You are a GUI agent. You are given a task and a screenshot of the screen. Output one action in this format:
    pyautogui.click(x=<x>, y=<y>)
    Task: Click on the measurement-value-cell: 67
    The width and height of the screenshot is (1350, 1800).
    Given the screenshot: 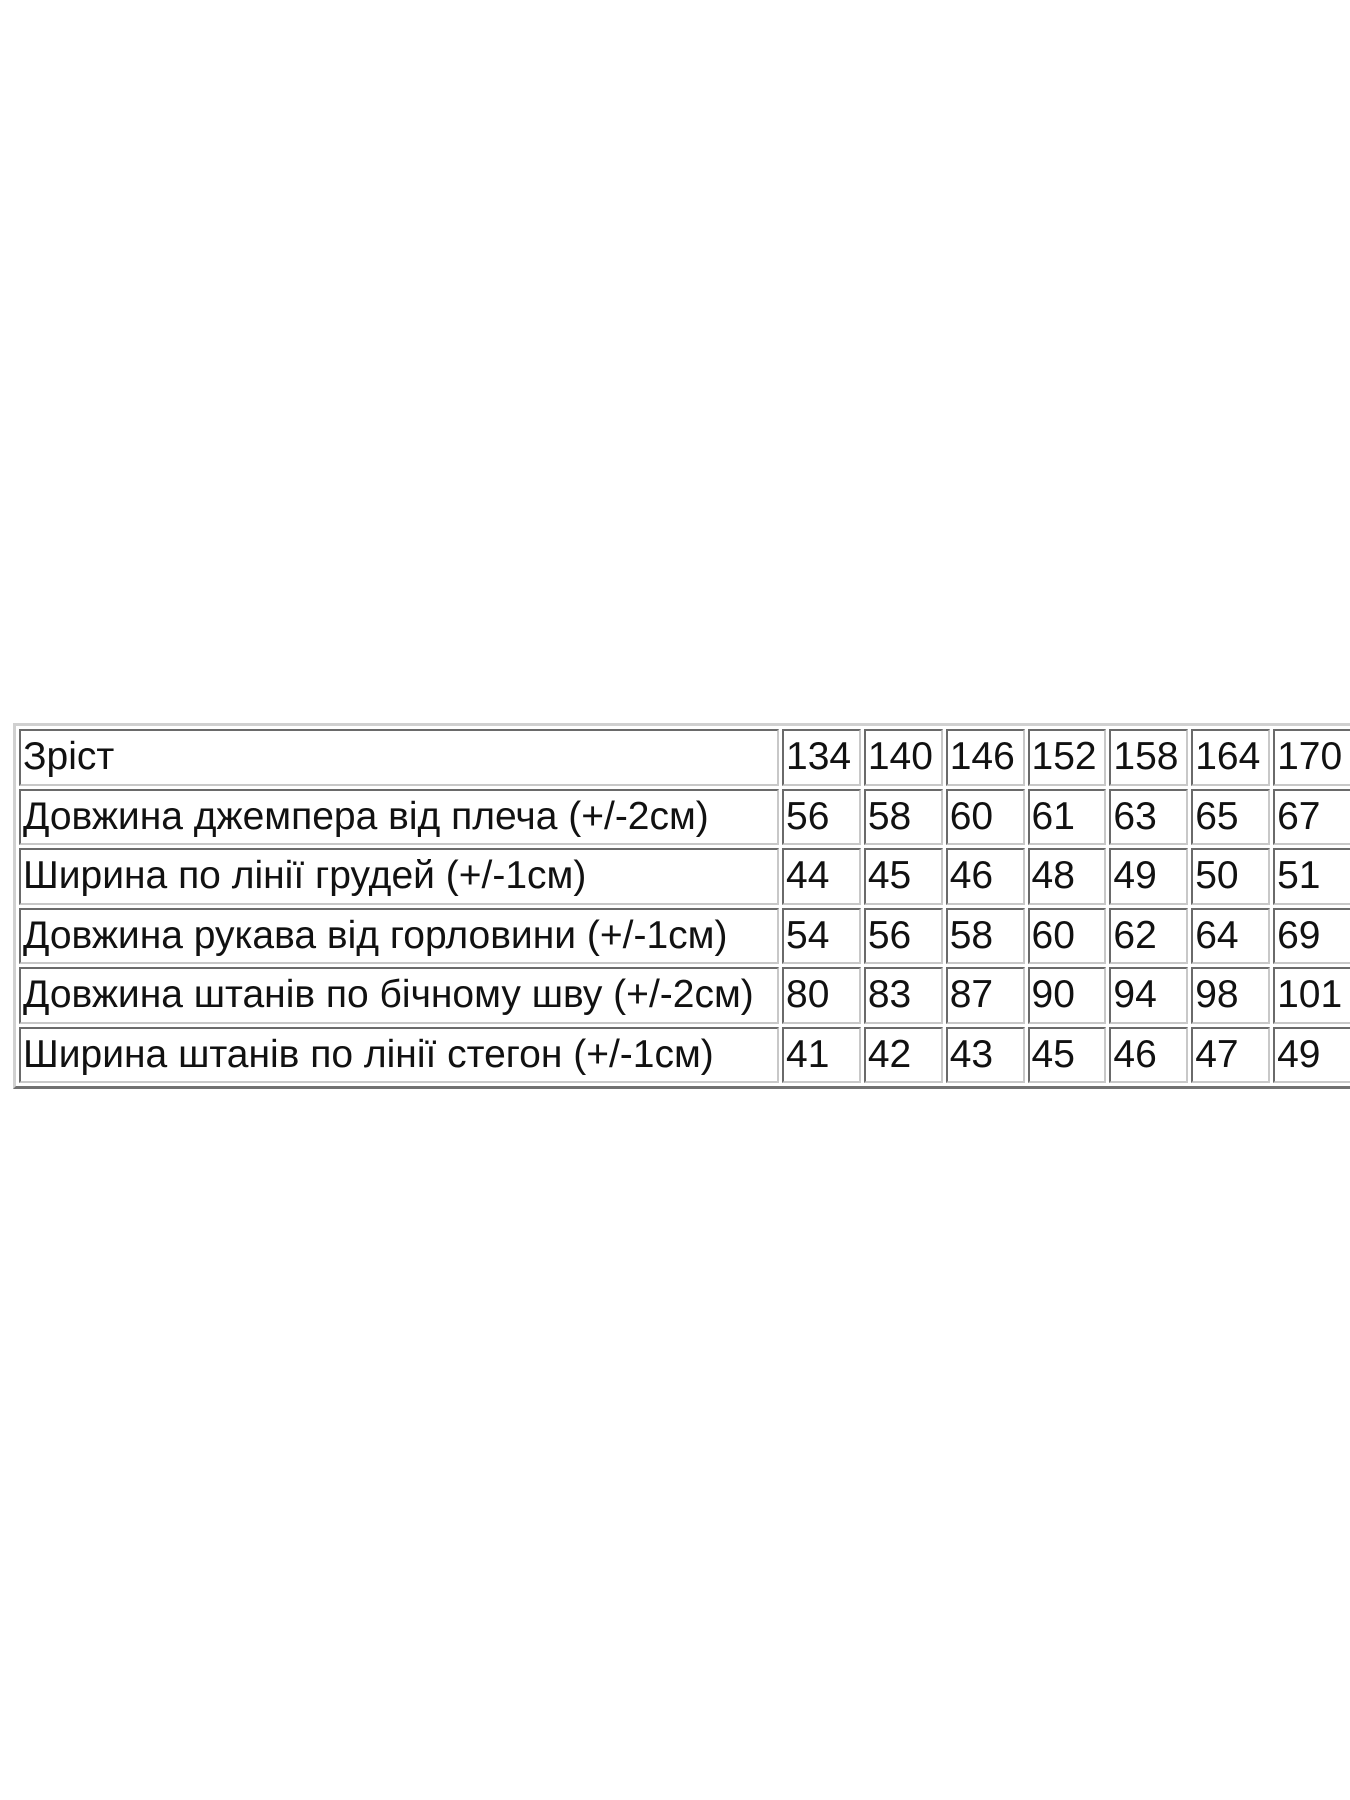 What is the action you would take?
    pyautogui.click(x=1311, y=816)
    